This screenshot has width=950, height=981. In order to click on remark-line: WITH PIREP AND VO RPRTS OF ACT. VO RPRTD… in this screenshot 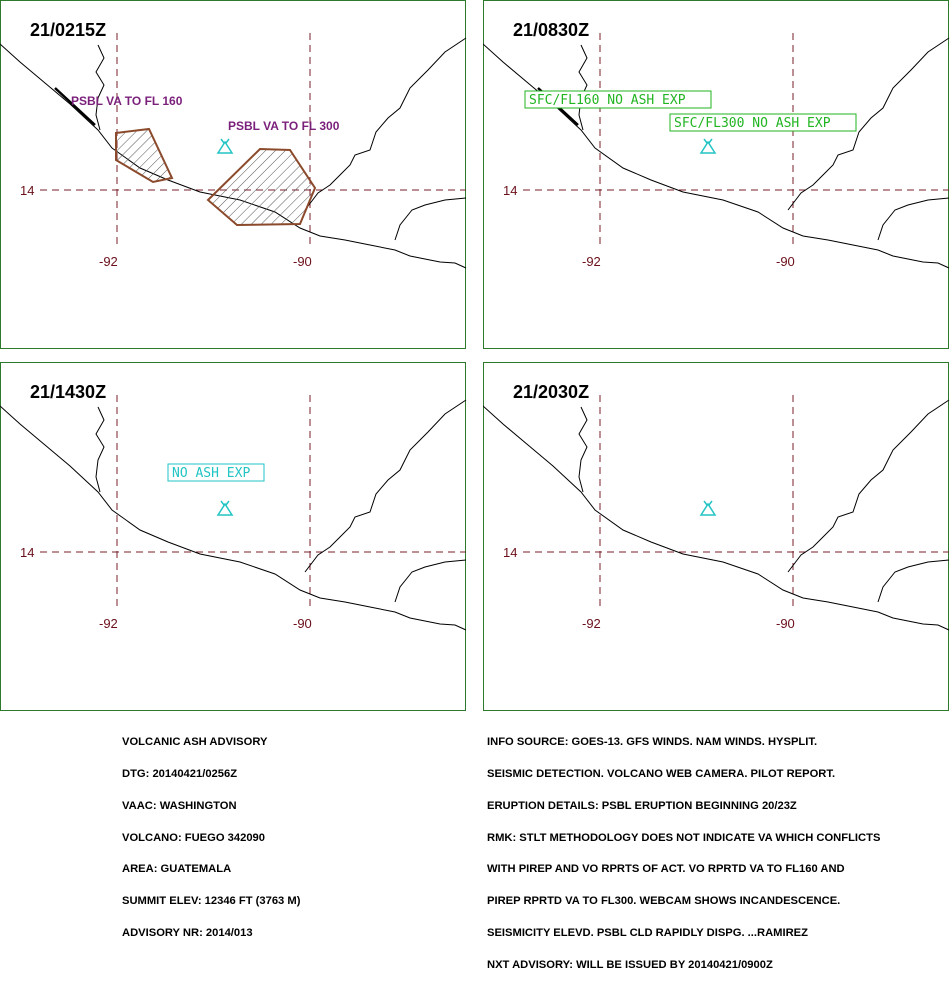, I will do `click(666, 869)`.